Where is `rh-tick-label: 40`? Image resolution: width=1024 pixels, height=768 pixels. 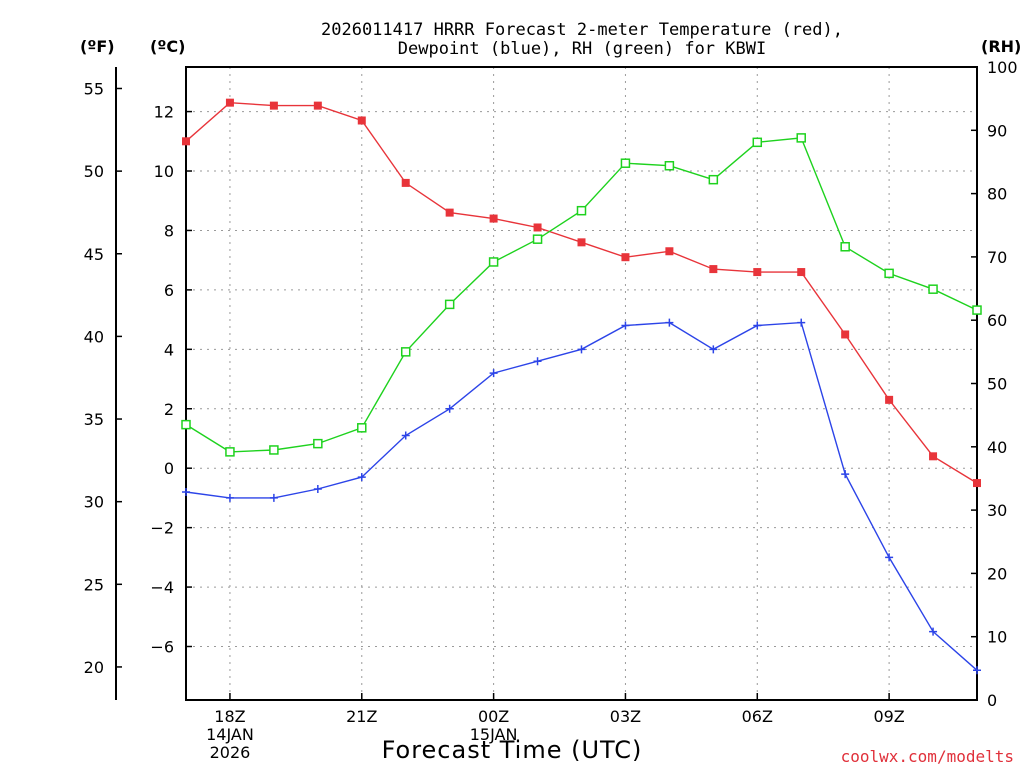 rh-tick-label: 40 is located at coordinates (997, 447).